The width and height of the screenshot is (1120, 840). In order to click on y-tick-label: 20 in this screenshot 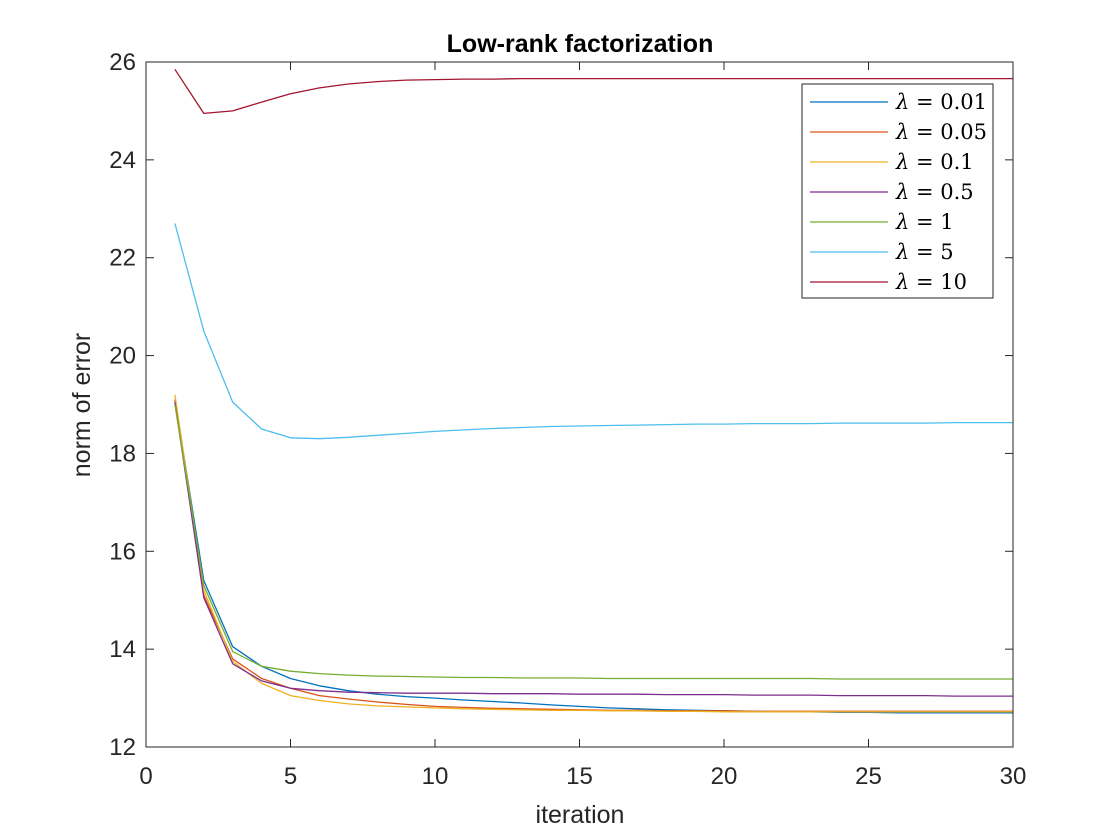, I will do `click(122, 356)`.